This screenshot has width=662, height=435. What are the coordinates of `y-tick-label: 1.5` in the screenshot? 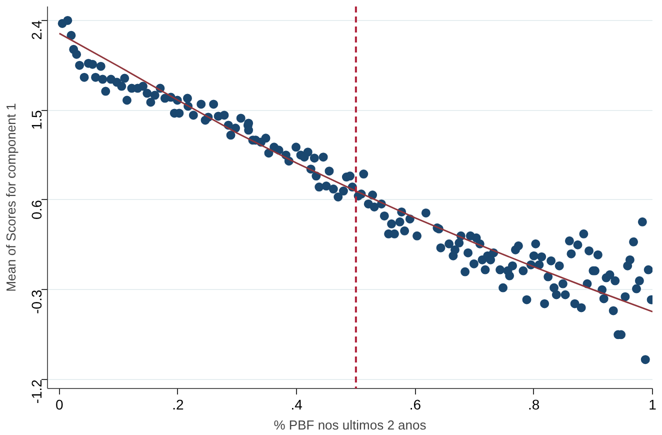 It's located at (36, 120).